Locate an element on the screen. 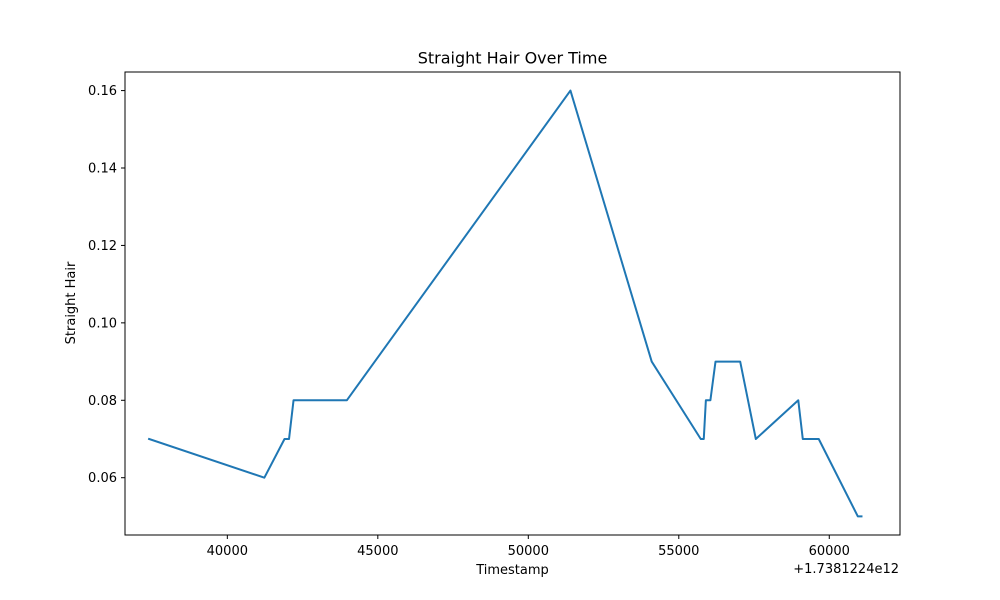 The image size is (1000, 600). x-tick-label: 55000 is located at coordinates (678, 551).